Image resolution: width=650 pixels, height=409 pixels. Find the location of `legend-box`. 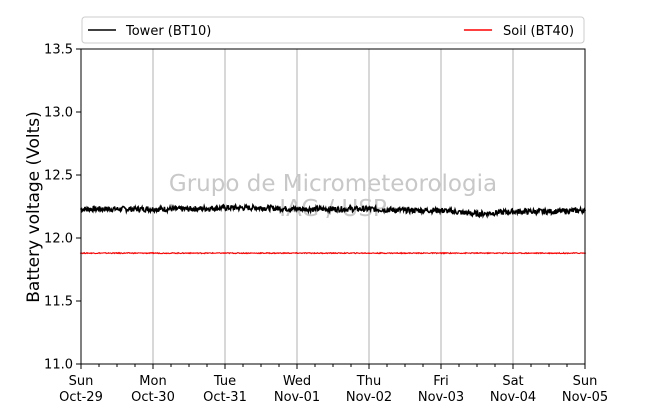

legend-box is located at coordinates (333, 30).